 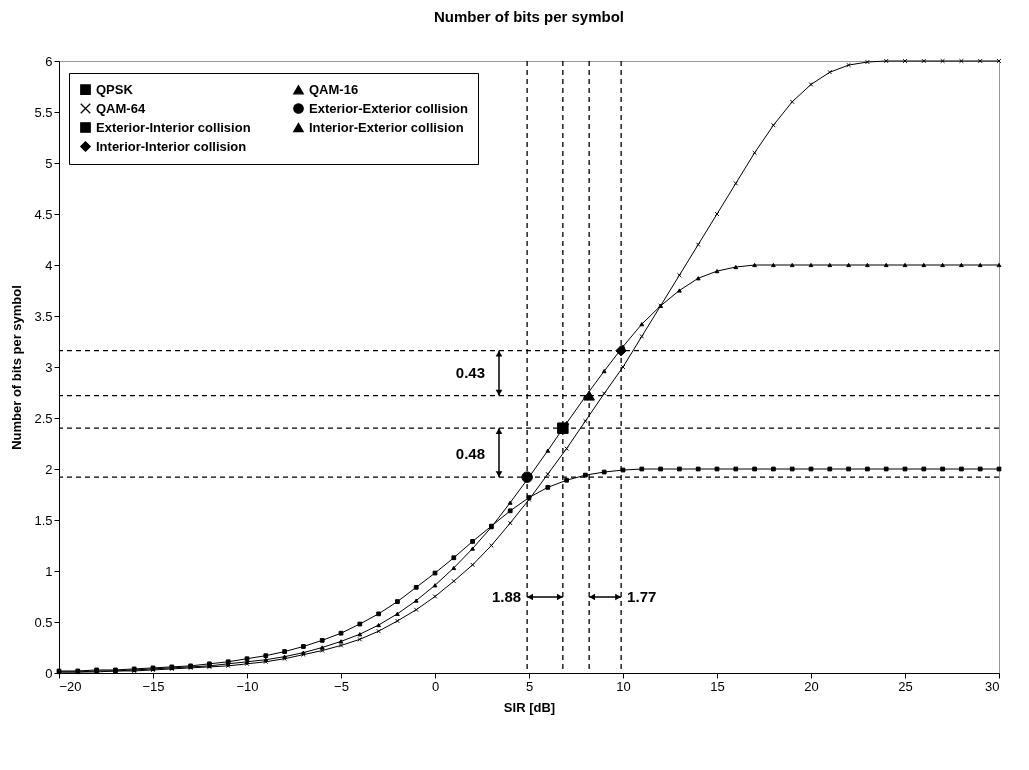 What do you see at coordinates (49, 367) in the screenshot?
I see `y-tick-label: 3` at bounding box center [49, 367].